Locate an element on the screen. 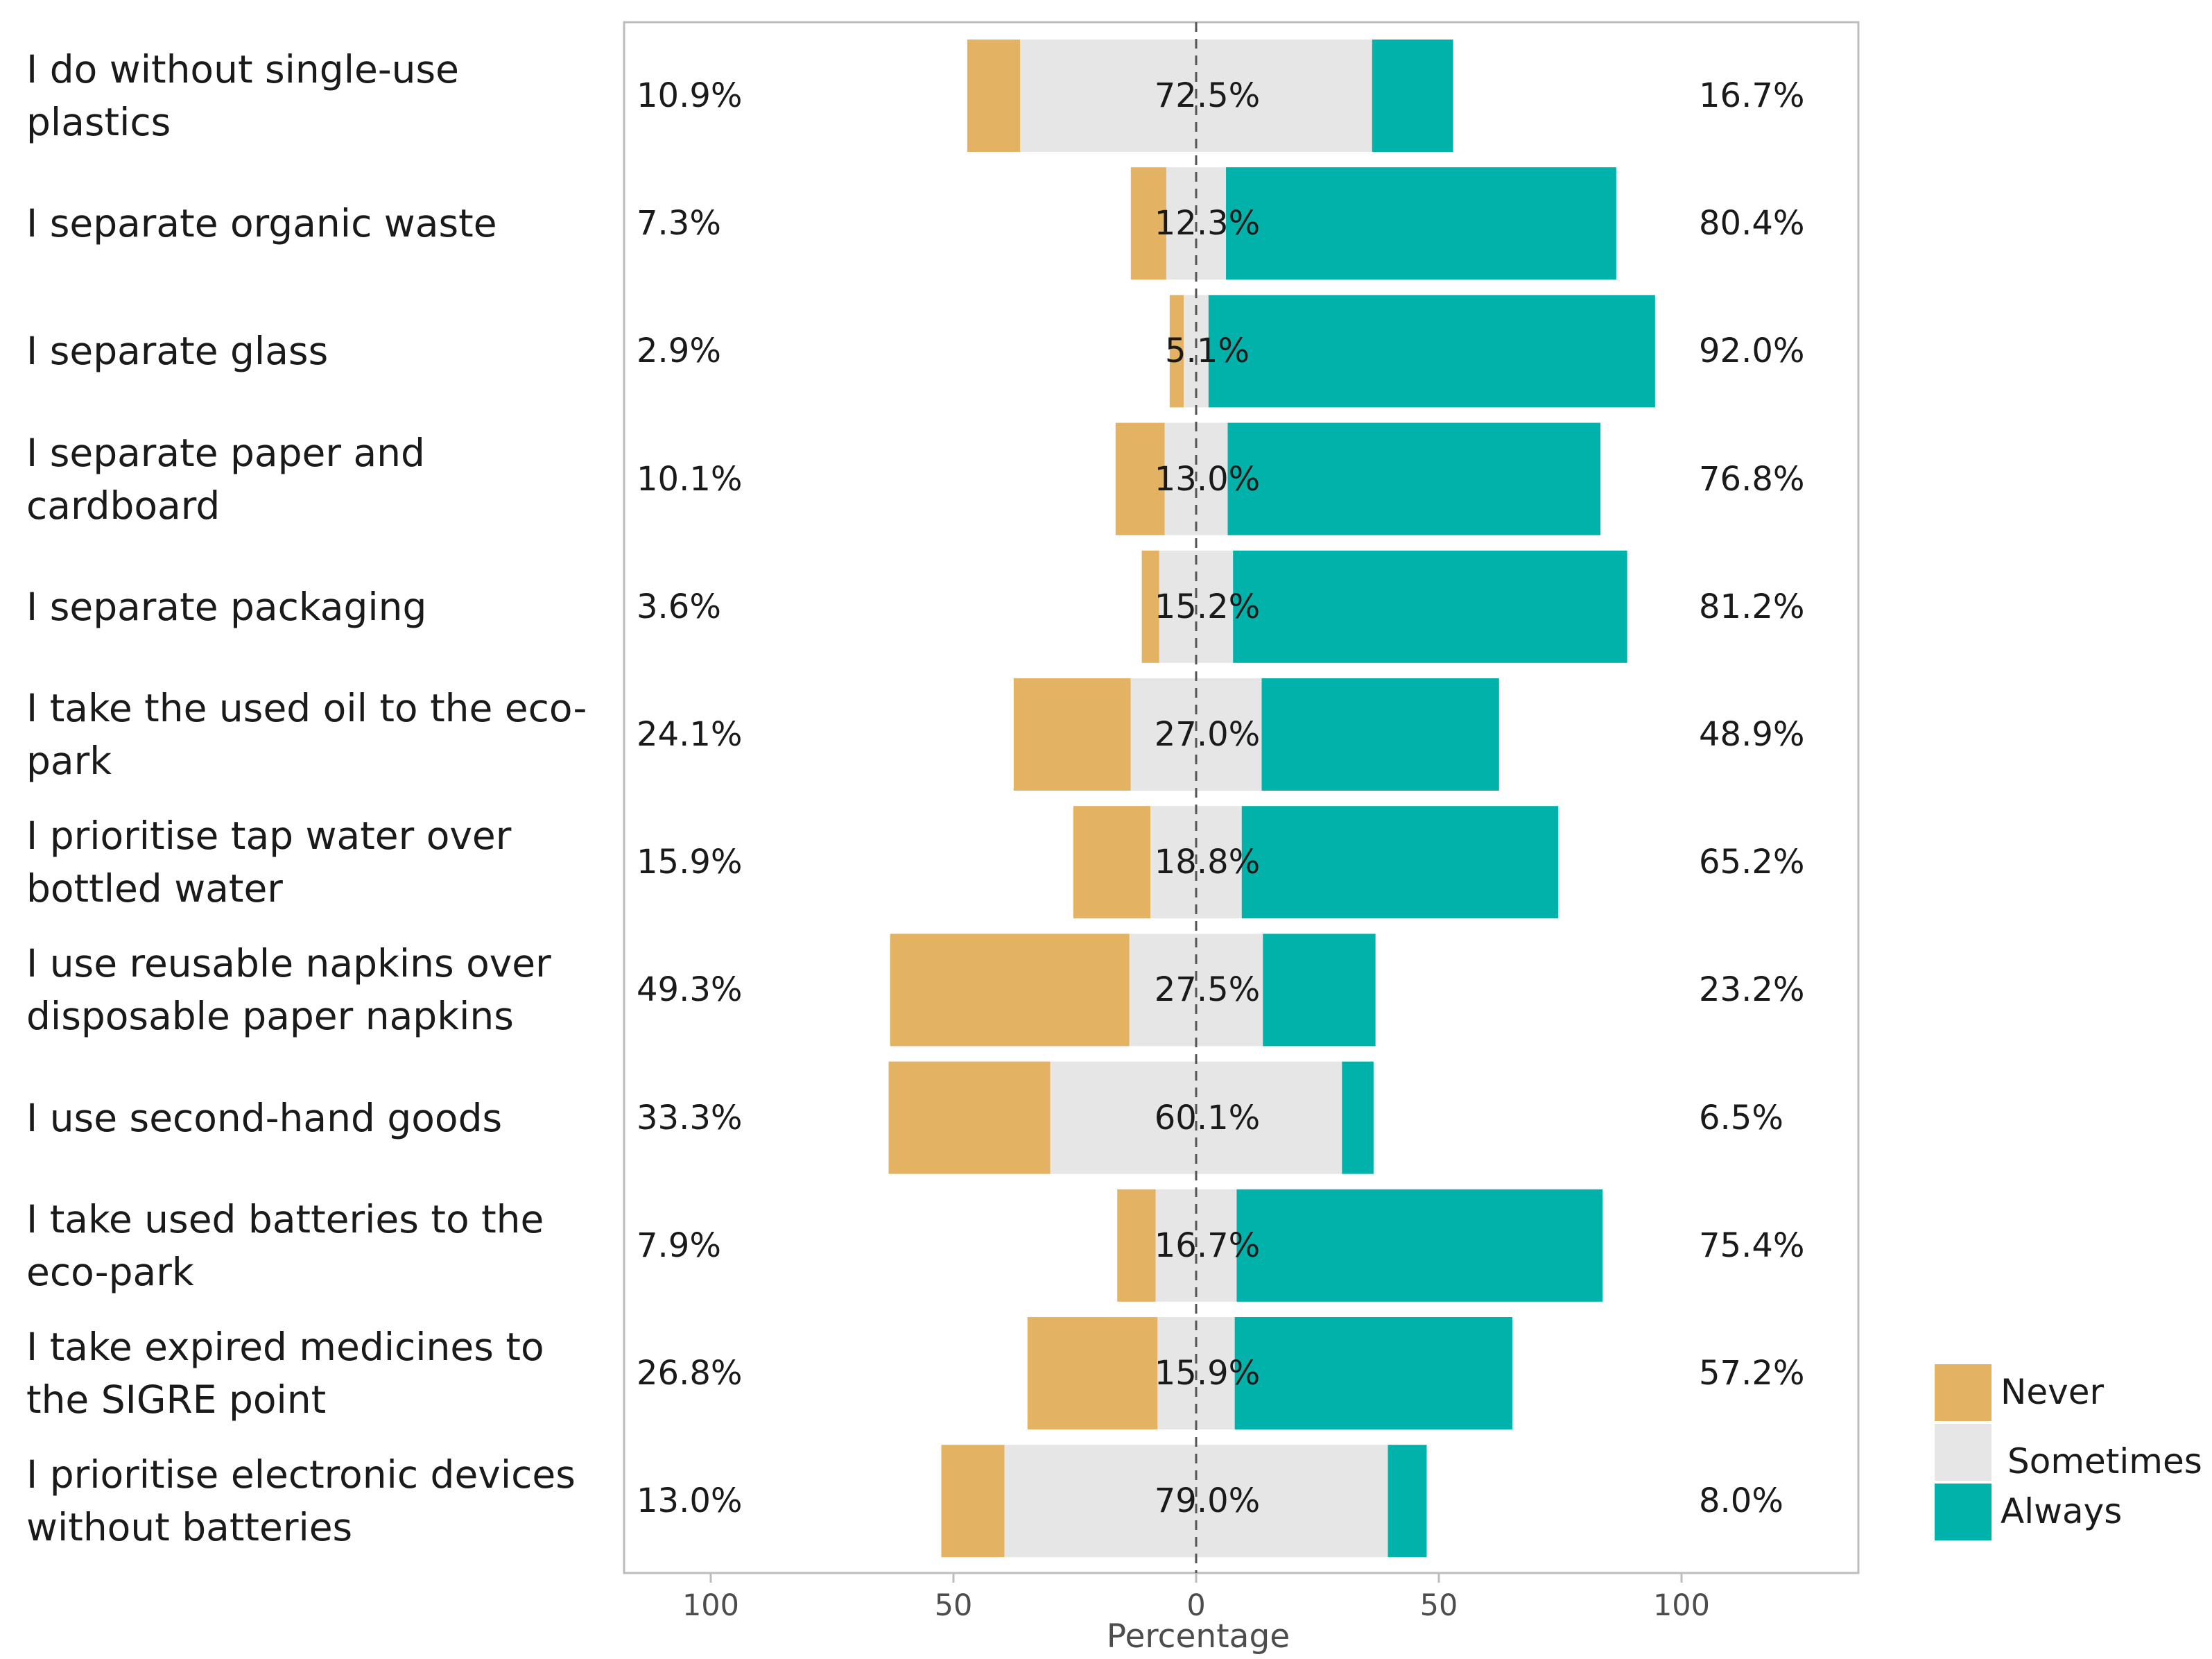  category-label: I use second-hand goods is located at coordinates (264, 1117).